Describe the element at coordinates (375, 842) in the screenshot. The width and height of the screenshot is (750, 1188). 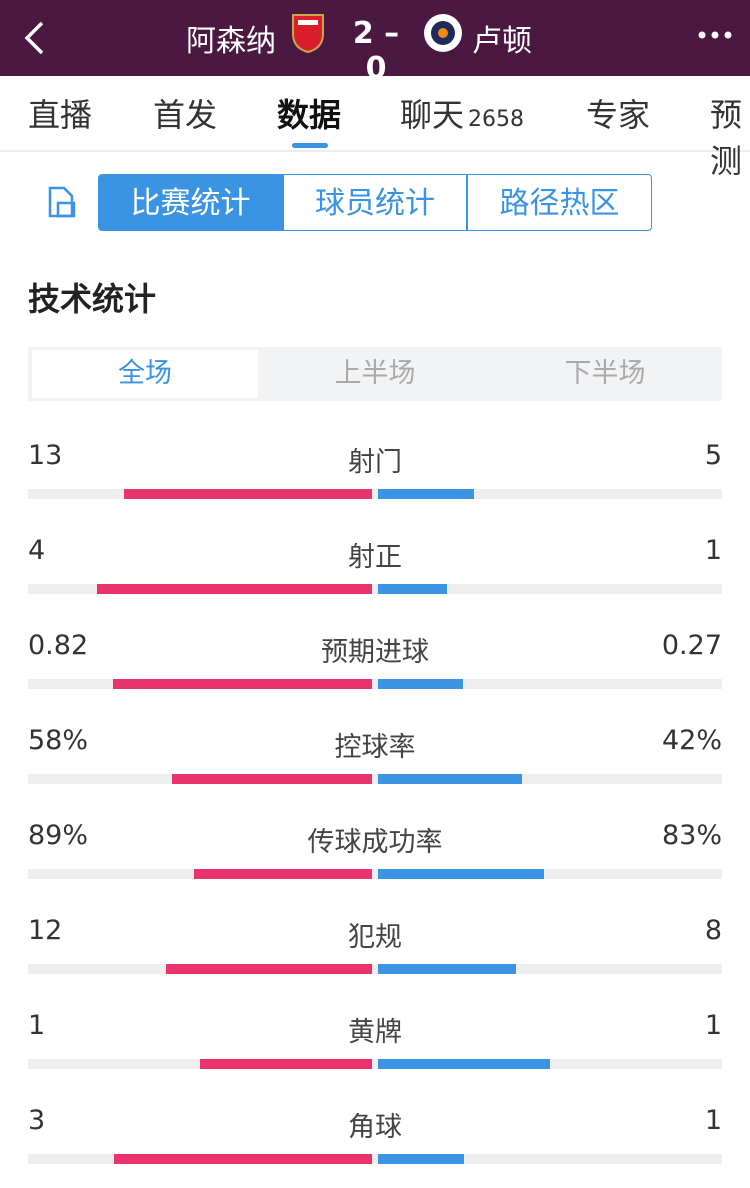
I see `stat-name: 传球成功率` at that location.